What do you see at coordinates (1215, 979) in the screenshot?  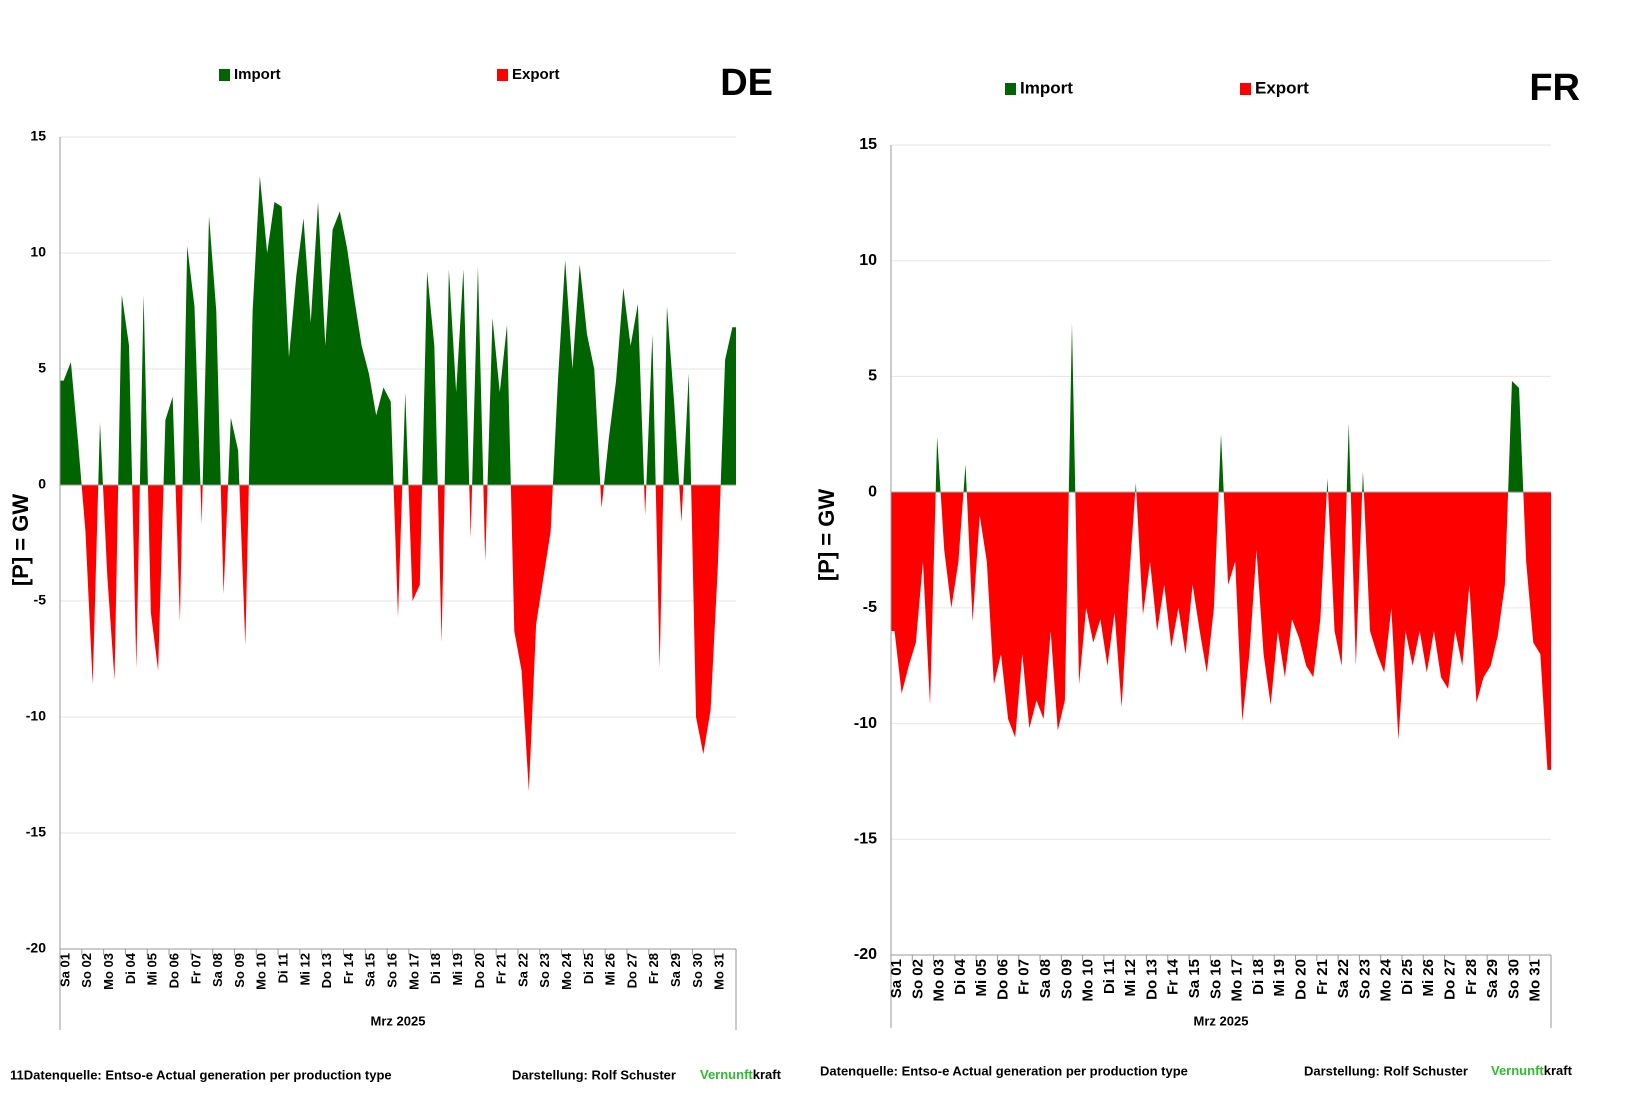 I see `x-tick-label: So 16` at bounding box center [1215, 979].